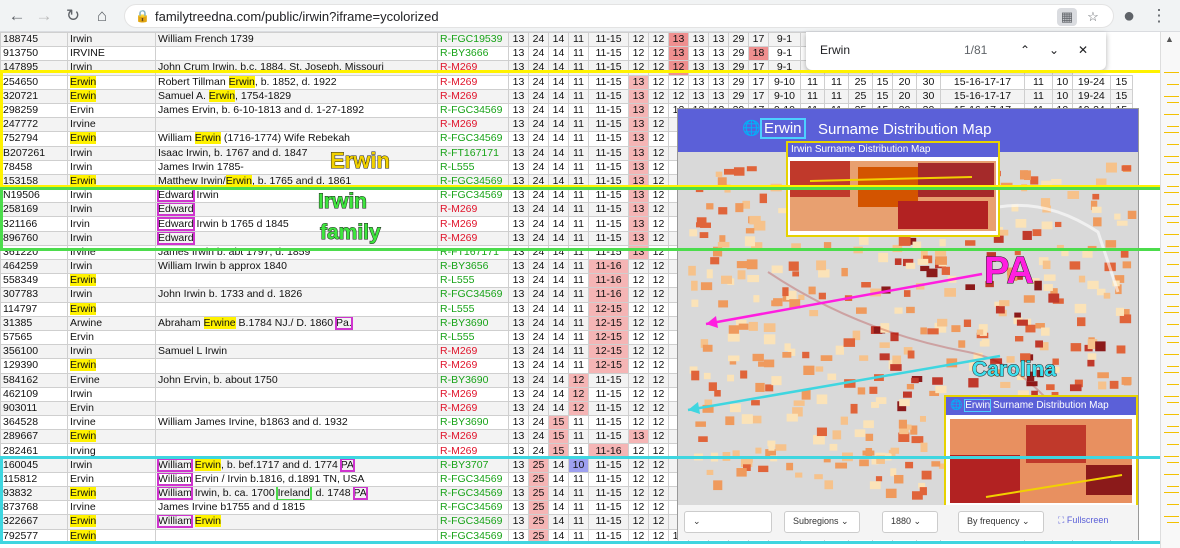  What do you see at coordinates (473, 408) in the screenshot?
I see `haplogroup: R-M269` at bounding box center [473, 408].